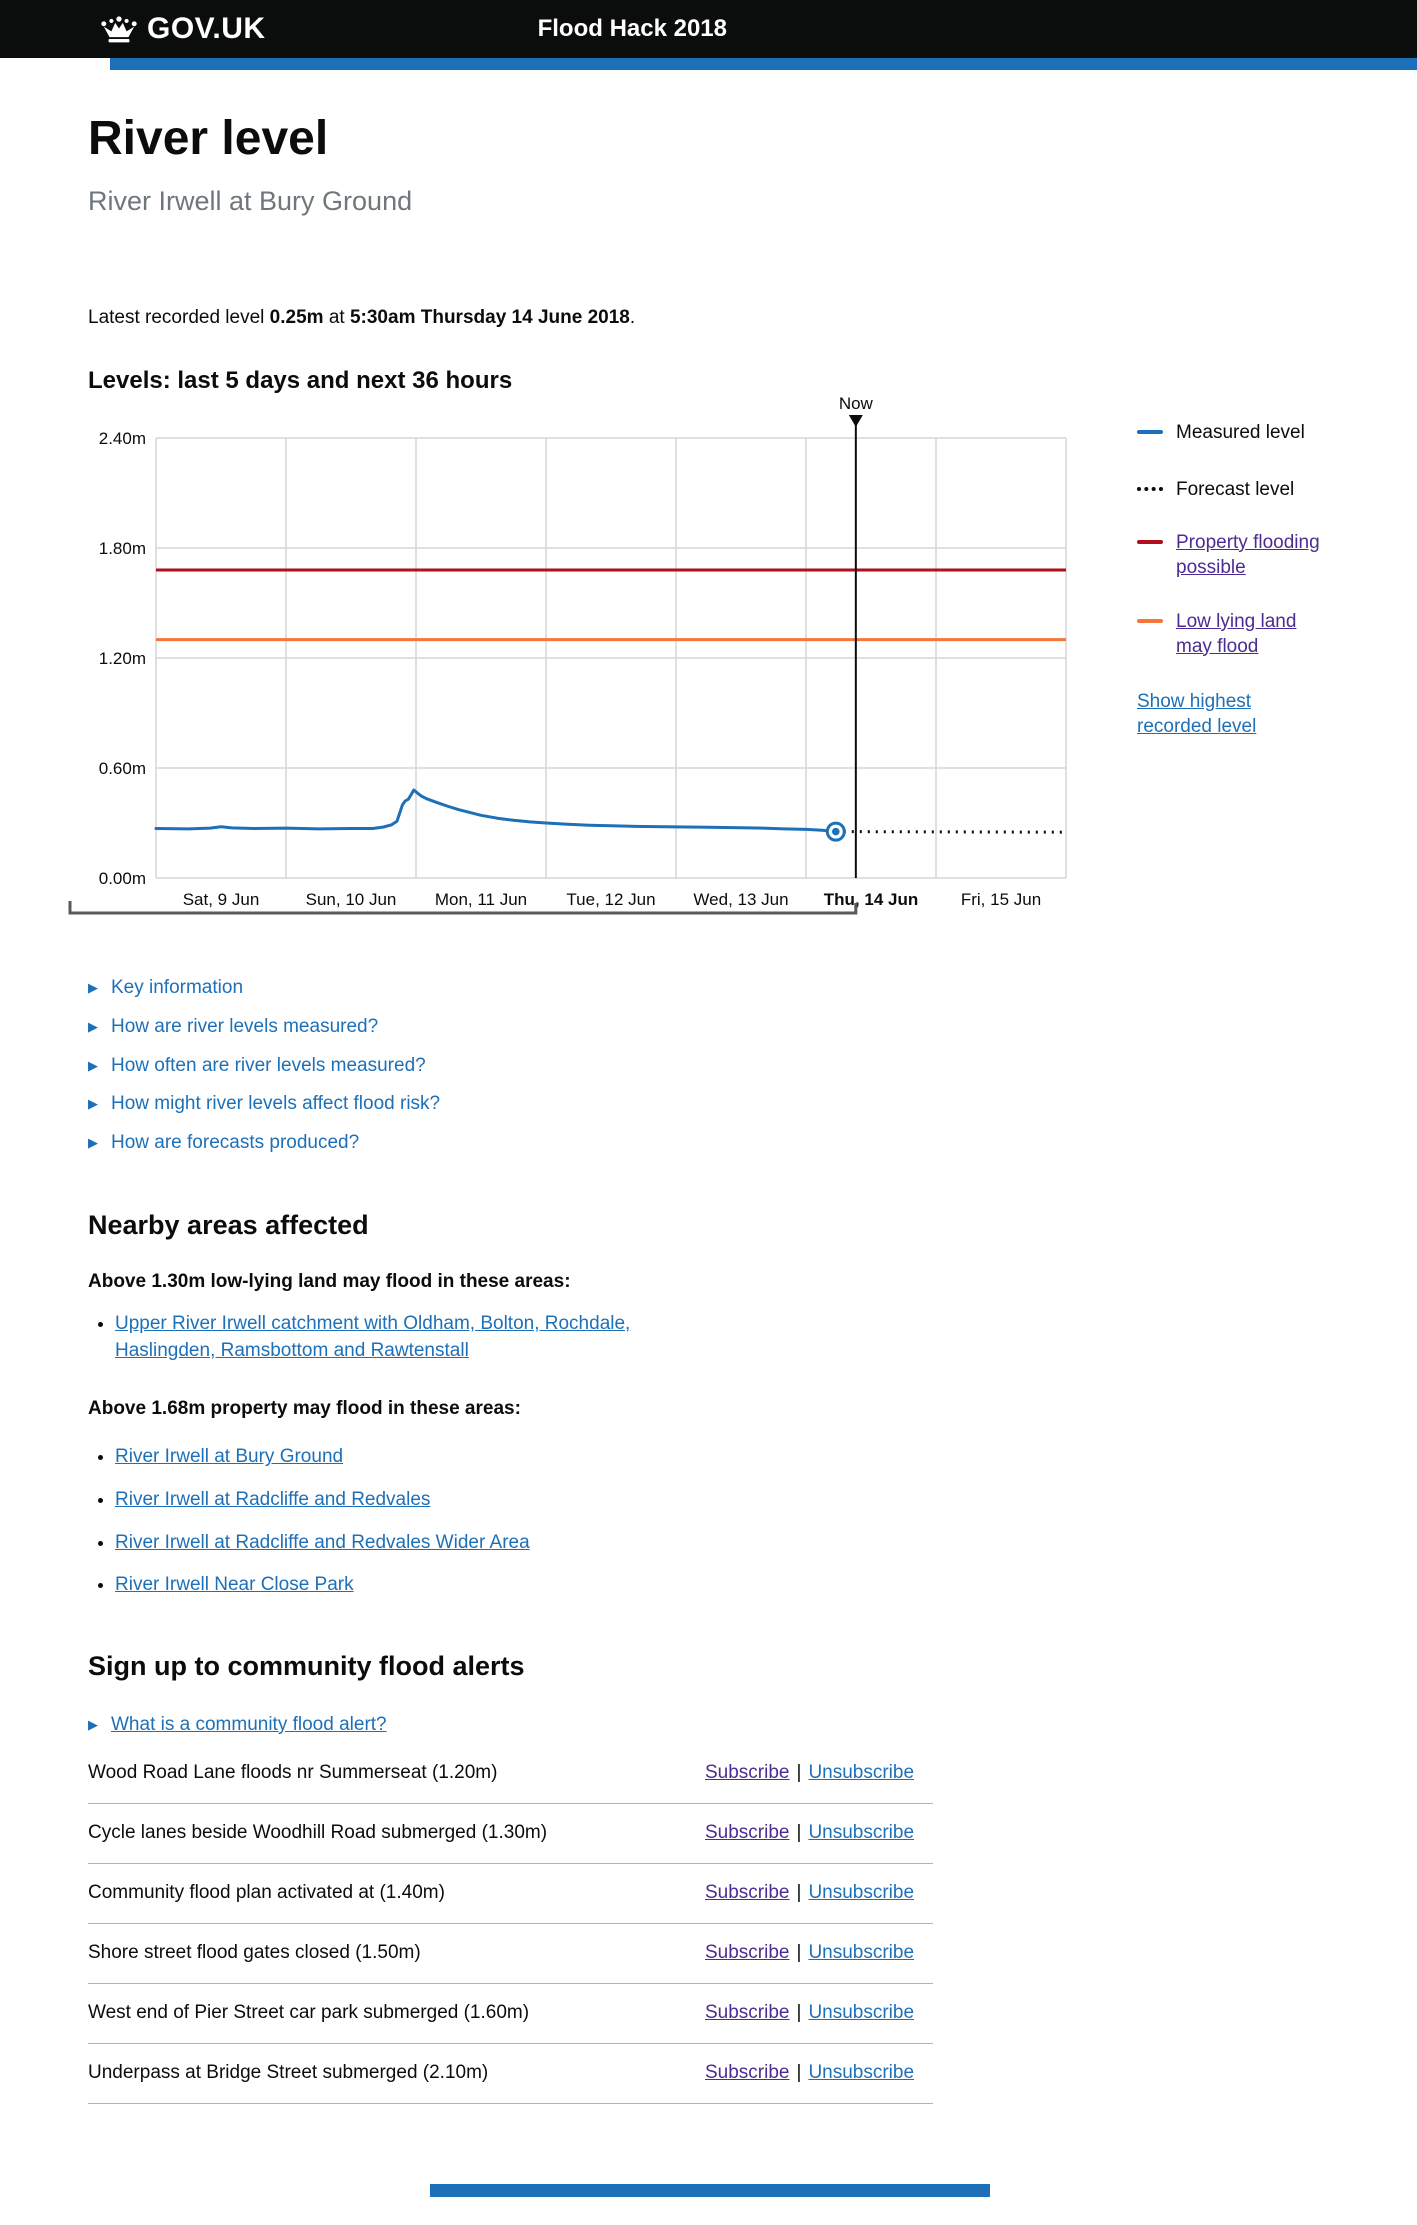  I want to click on legend-low-lying: Low lying land may flood, so click(1232, 634).